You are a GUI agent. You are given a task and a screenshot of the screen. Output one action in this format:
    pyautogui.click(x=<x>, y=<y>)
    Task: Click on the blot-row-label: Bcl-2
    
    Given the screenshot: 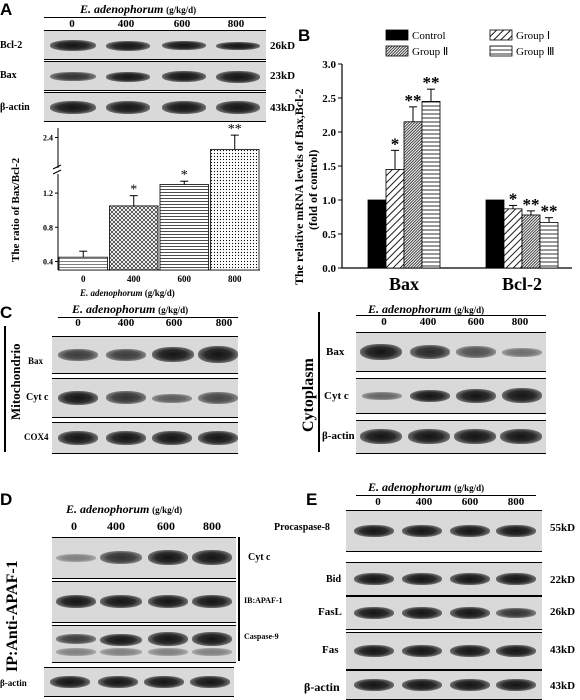 What is the action you would take?
    pyautogui.click(x=11, y=45)
    